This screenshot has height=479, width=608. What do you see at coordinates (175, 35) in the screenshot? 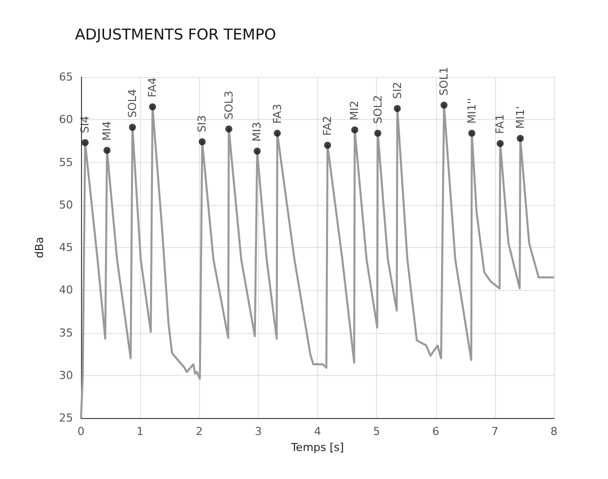
I see `chart-title: ADJUSTMENTS FOR TEMPO` at bounding box center [175, 35].